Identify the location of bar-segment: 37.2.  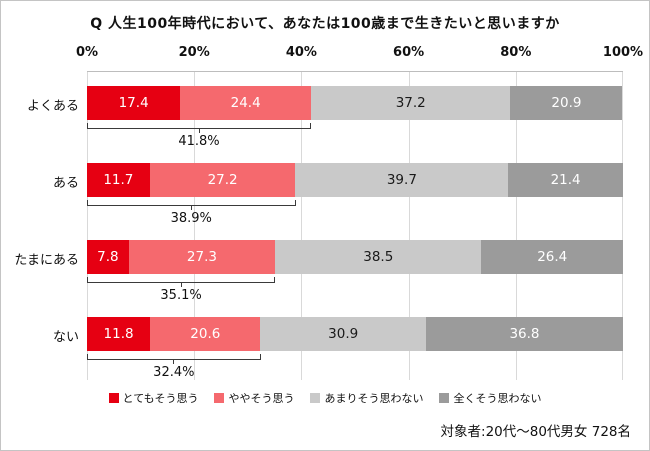
(411, 103).